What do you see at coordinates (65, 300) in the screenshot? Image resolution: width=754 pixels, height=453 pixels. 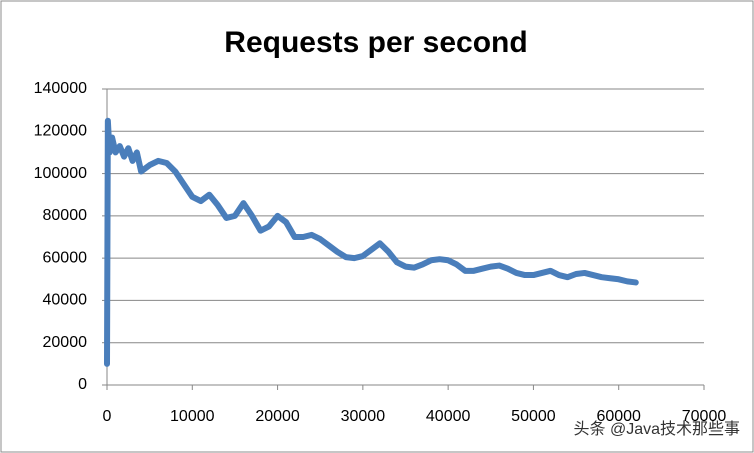 I see `y-tick-label: 40000` at bounding box center [65, 300].